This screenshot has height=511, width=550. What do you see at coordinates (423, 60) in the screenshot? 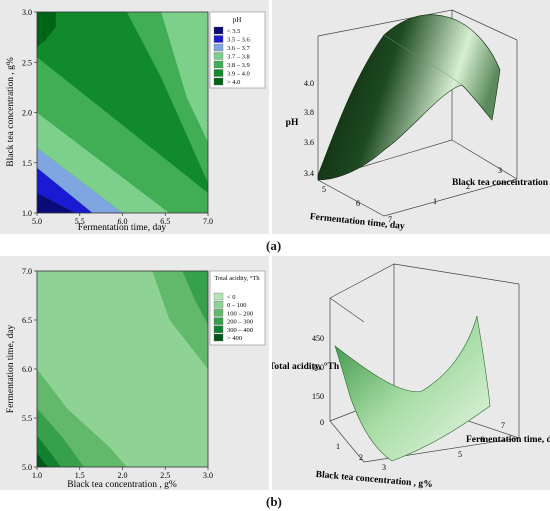
I see `surface-edge` at bounding box center [423, 60].